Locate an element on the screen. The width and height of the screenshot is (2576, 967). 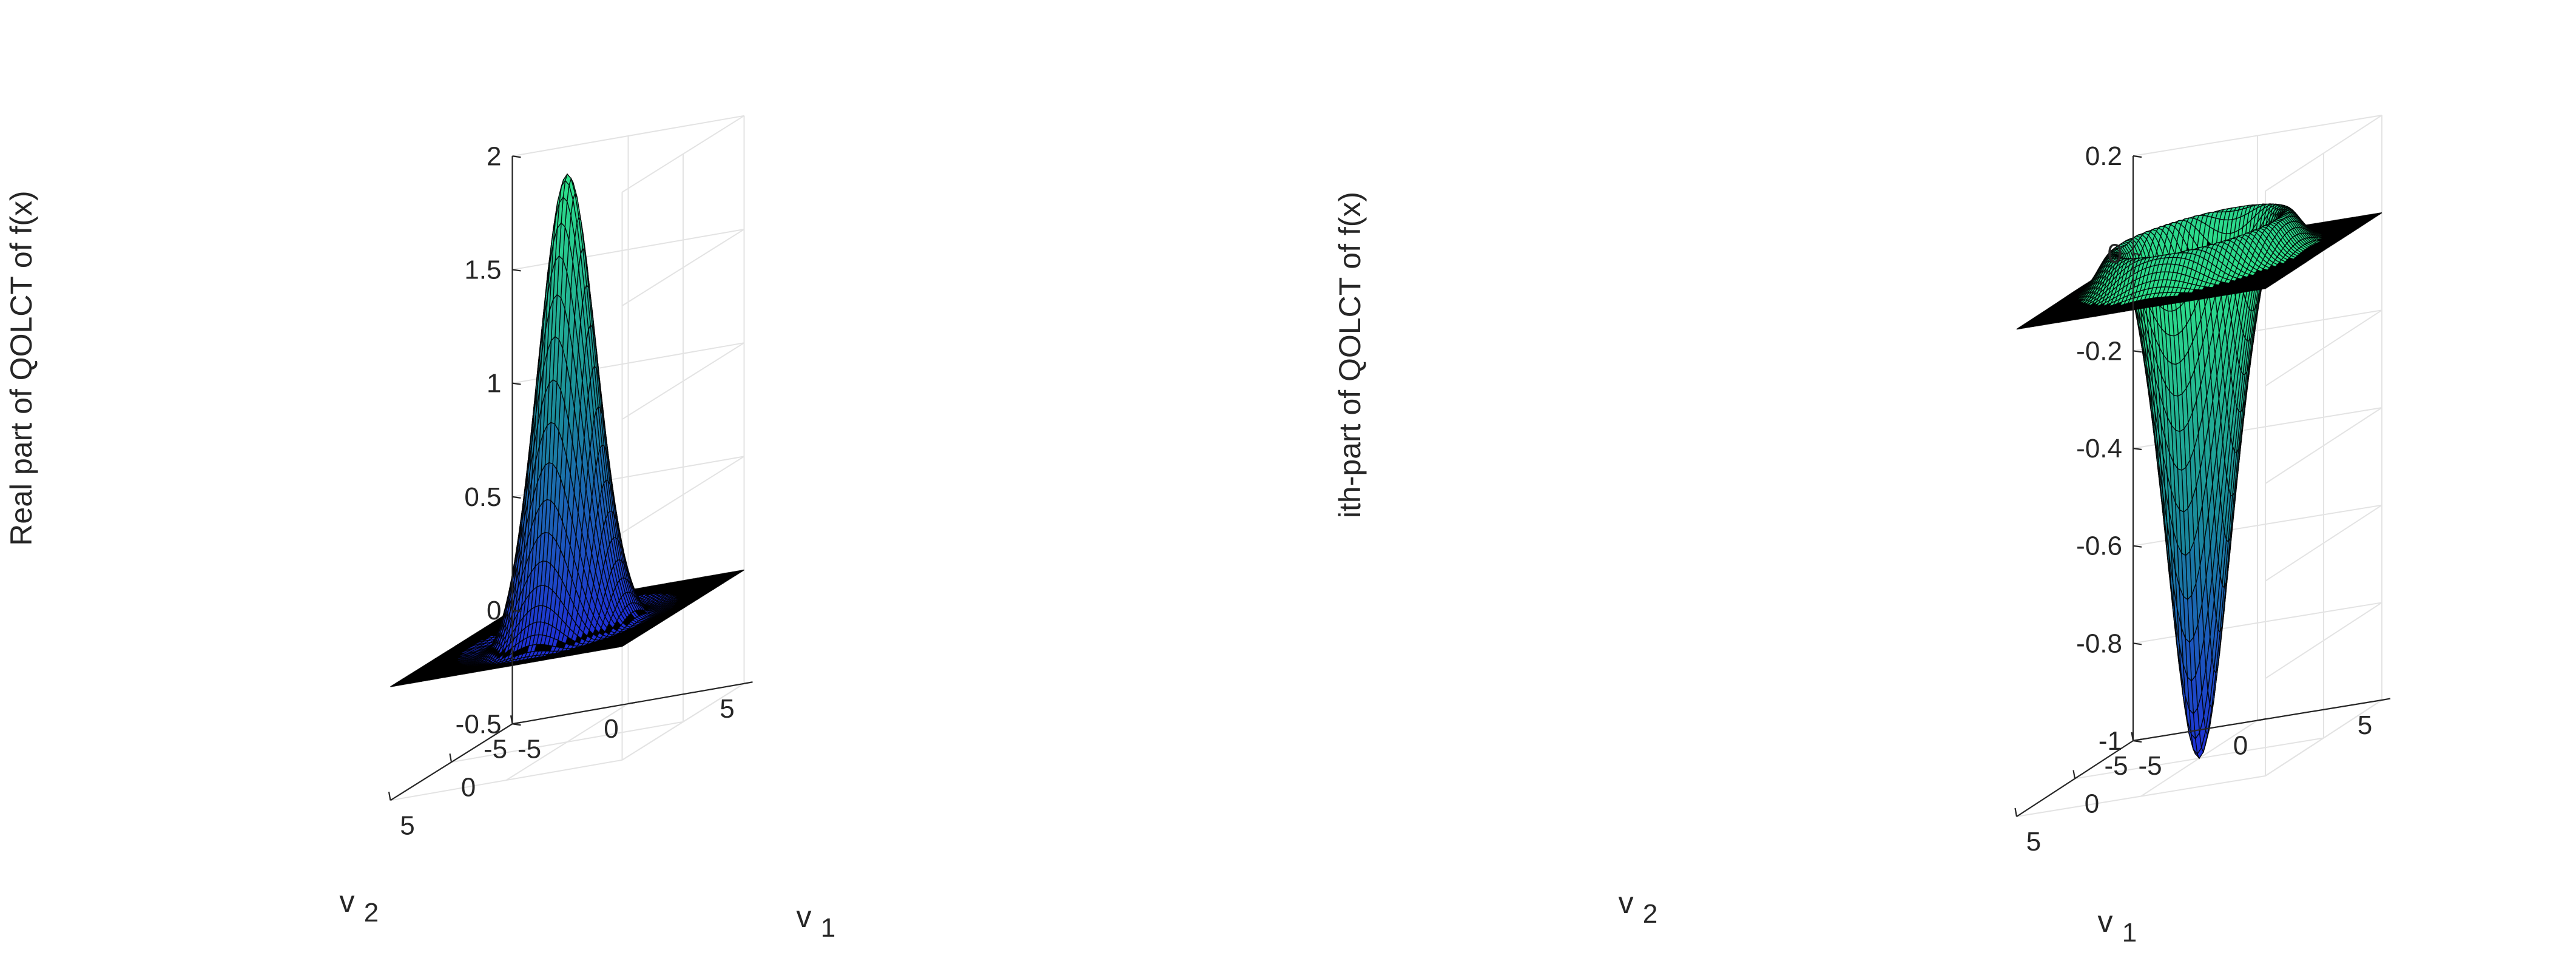
z-tick-label: 2 is located at coordinates (494, 156).